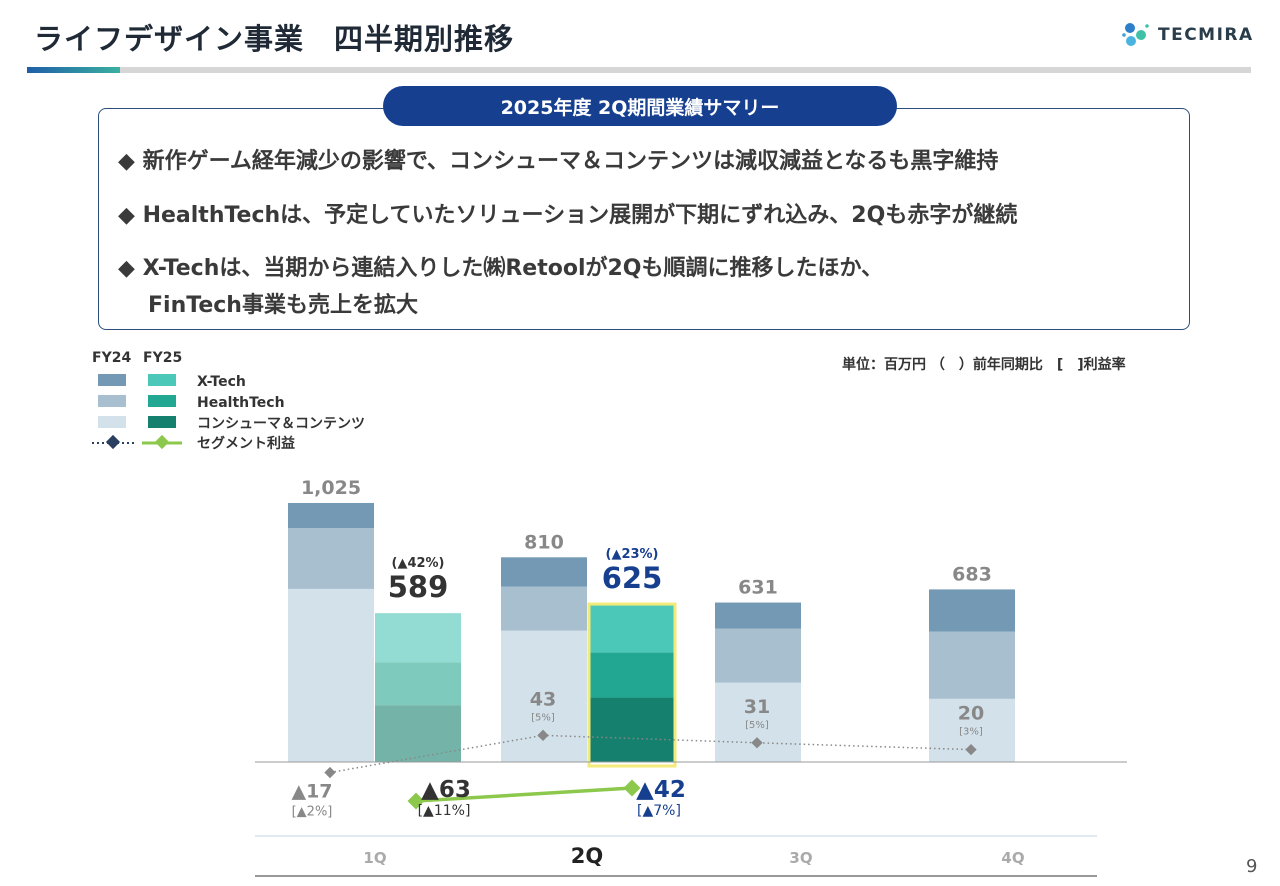 This screenshot has width=1280, height=886. What do you see at coordinates (639, 70) in the screenshot?
I see `title-divider` at bounding box center [639, 70].